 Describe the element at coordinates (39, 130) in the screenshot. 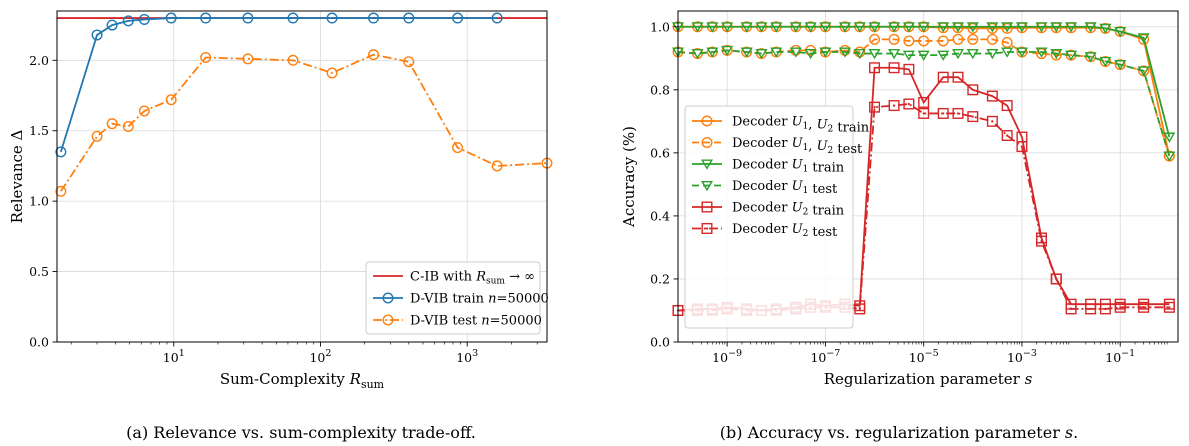

I see `y-tick-label: 1.5` at that location.